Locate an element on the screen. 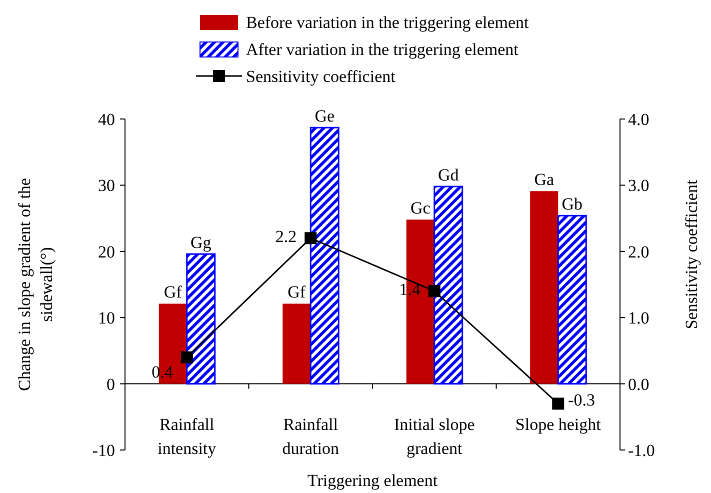 This screenshot has height=493, width=711. data-label: Gc is located at coordinates (420, 208).